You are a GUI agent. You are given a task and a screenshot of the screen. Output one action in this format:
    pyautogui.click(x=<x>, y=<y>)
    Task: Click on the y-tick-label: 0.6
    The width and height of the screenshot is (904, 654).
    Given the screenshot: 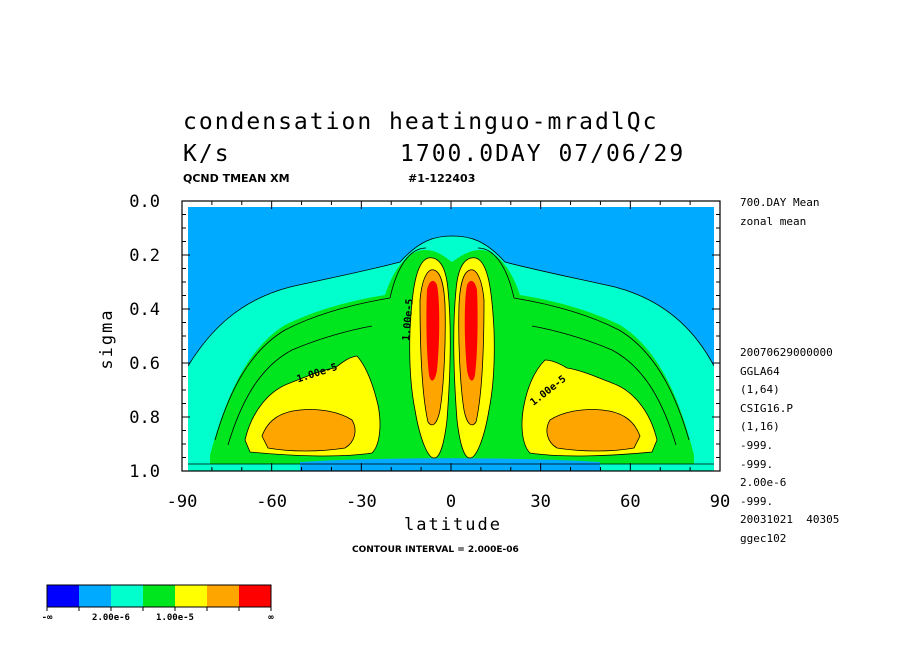 What is the action you would take?
    pyautogui.click(x=144, y=364)
    